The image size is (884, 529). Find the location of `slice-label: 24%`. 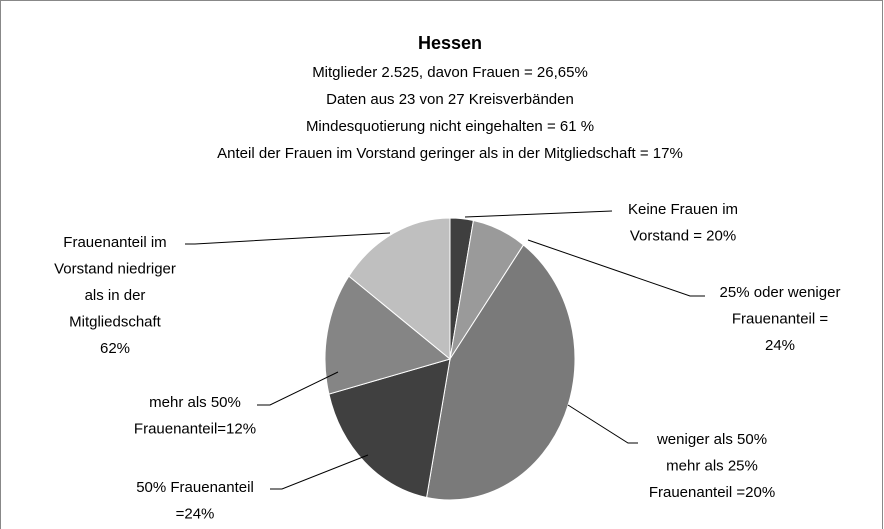

slice-label: 24% is located at coordinates (780, 345).